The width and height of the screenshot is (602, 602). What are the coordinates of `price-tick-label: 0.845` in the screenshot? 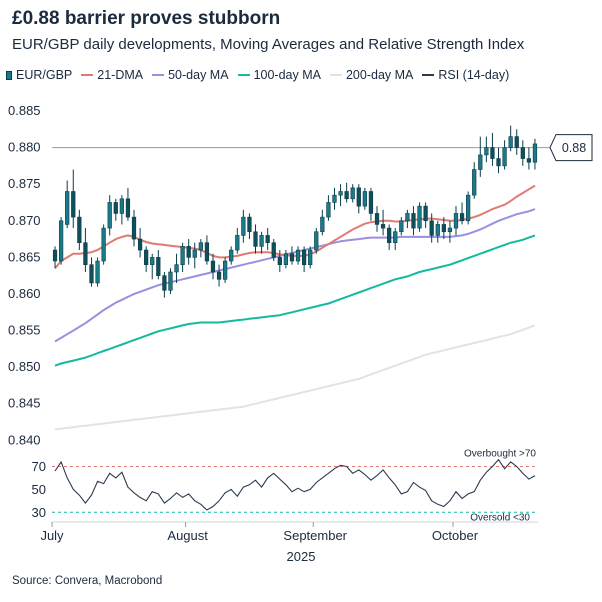 It's located at (24, 403).